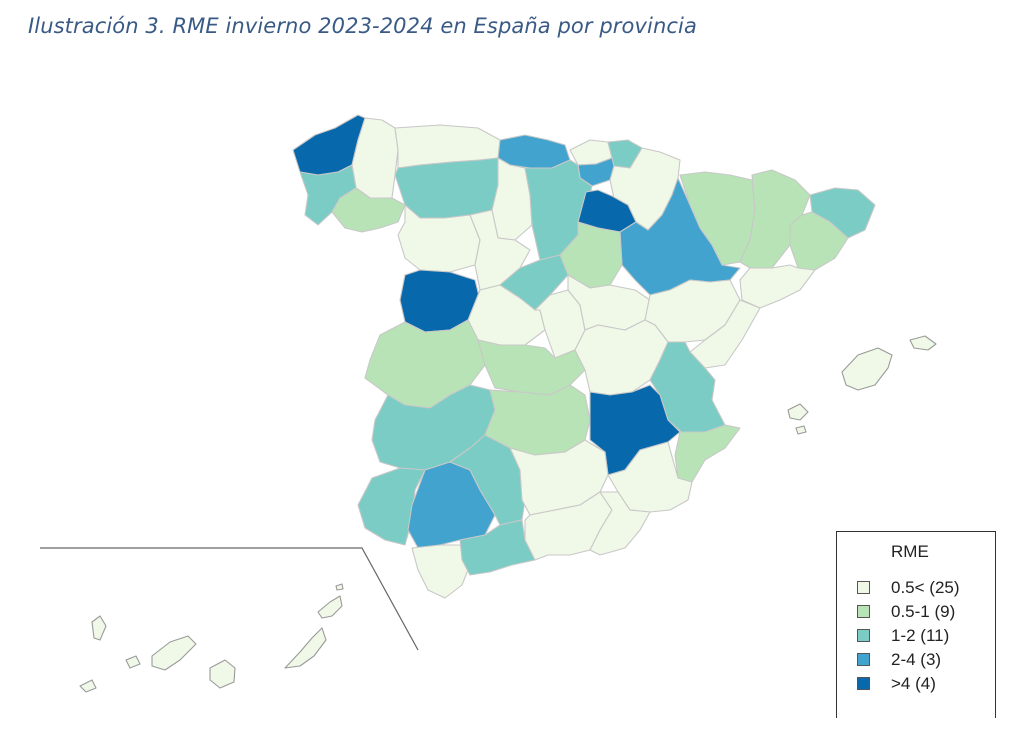 This screenshot has width=1026, height=730. Describe the element at coordinates (174, 653) in the screenshot. I see `island-tenerife` at that location.